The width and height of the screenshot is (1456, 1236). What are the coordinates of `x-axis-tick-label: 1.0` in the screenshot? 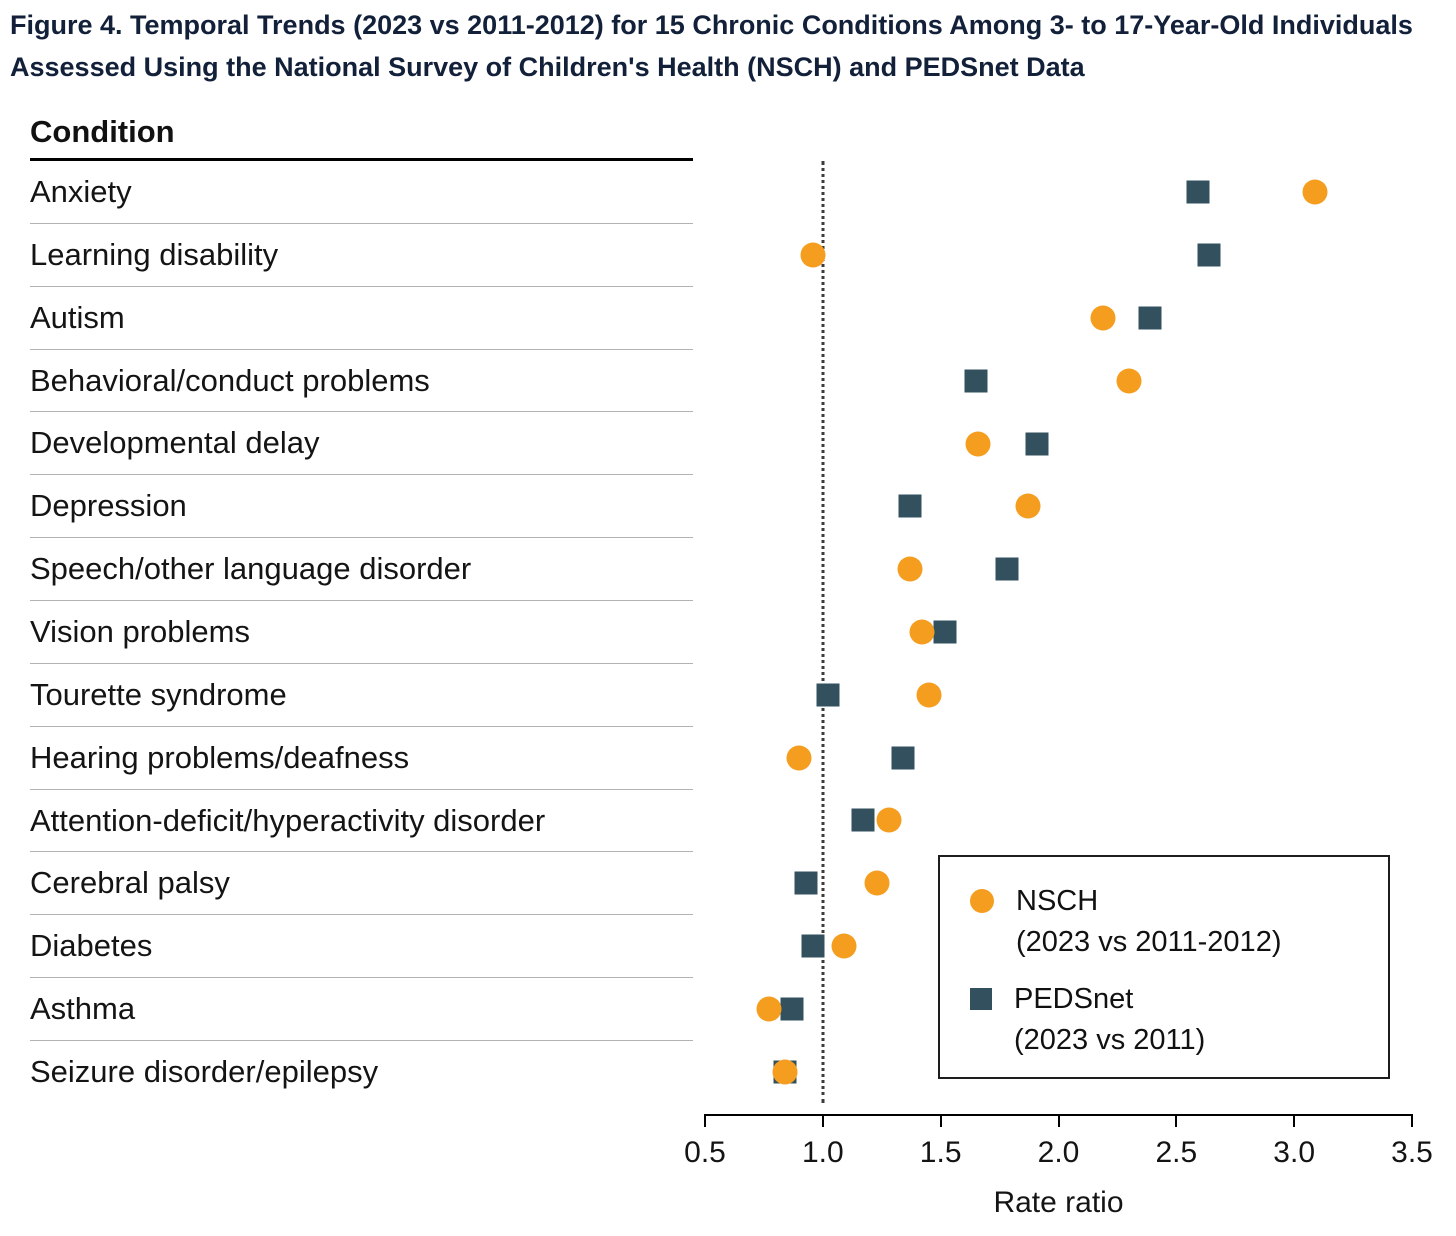 It's located at (822, 1152).